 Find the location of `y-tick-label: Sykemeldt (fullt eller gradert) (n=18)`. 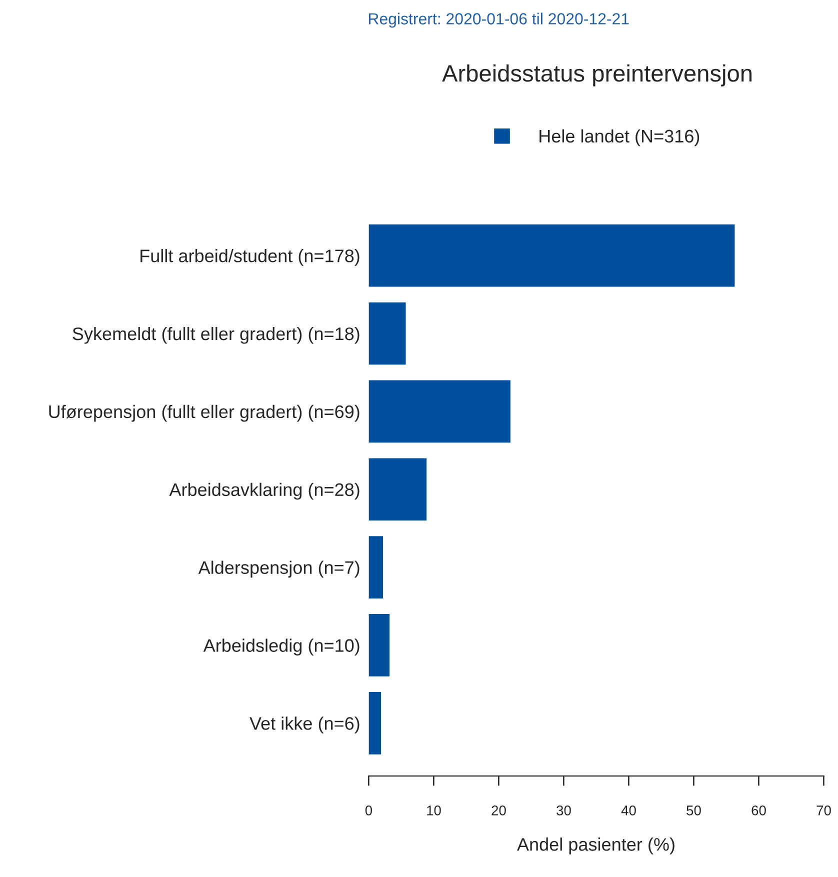

y-tick-label: Sykemeldt (fullt eller gradert) (n=18) is located at coordinates (216, 335).